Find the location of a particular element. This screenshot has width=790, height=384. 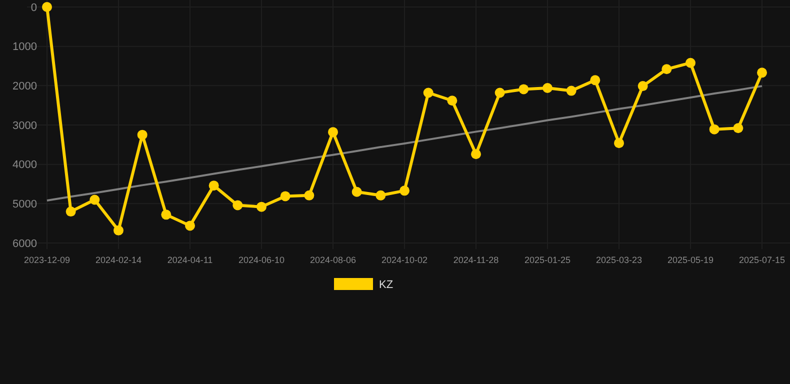

y-tick-label: 5000 is located at coordinates (24, 204).